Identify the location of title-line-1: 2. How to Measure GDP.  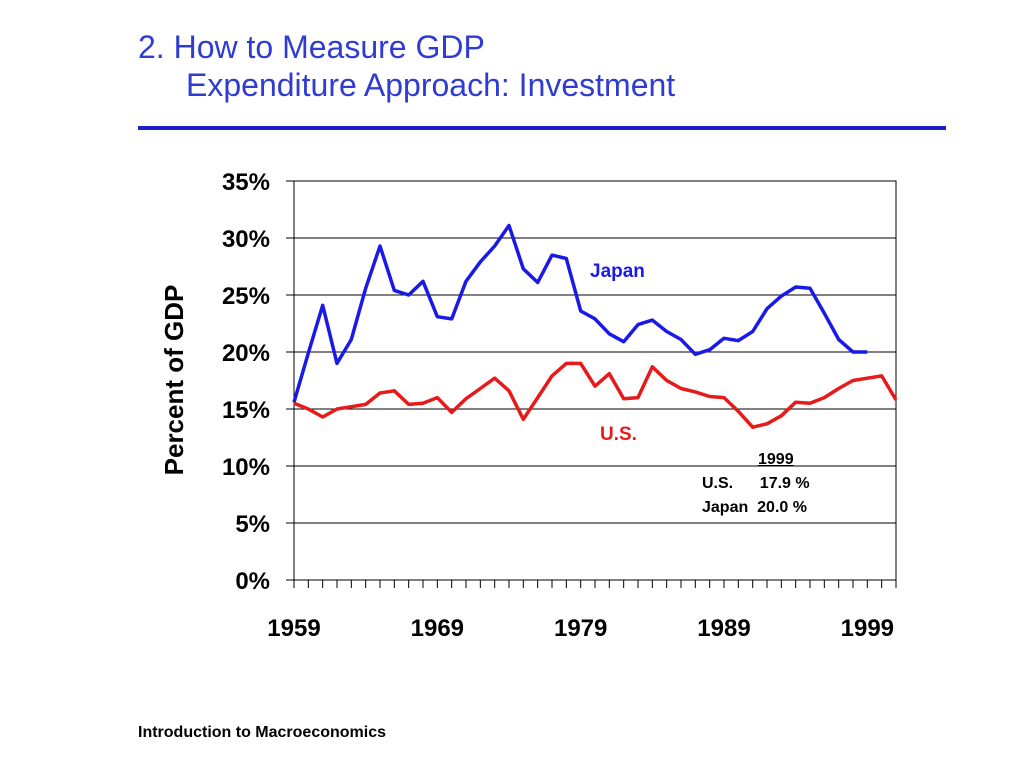
(311, 47).